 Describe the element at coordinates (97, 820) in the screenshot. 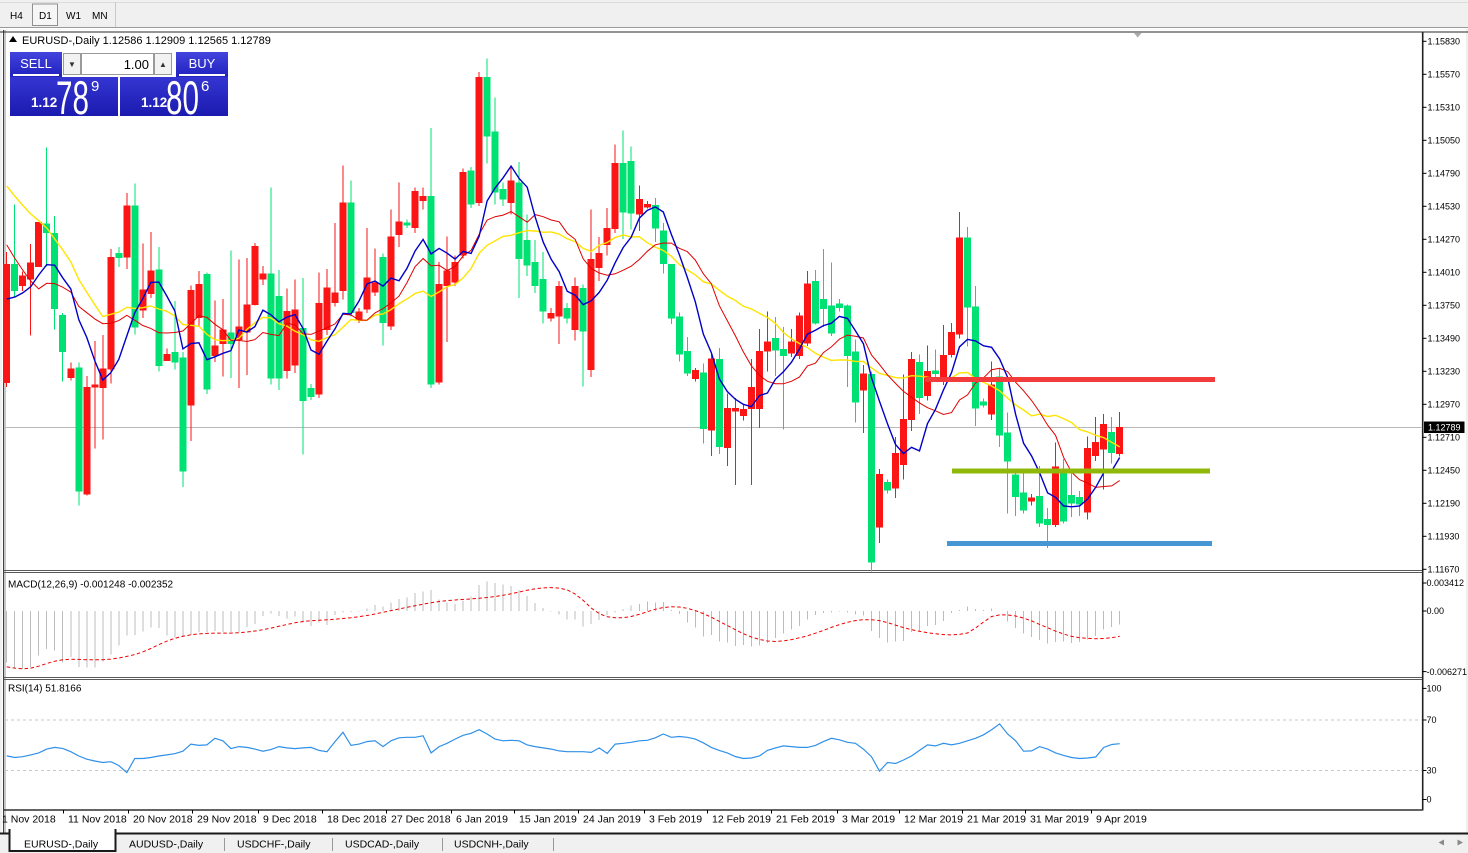

I see `svg-text: 11 Nov 2018` at that location.